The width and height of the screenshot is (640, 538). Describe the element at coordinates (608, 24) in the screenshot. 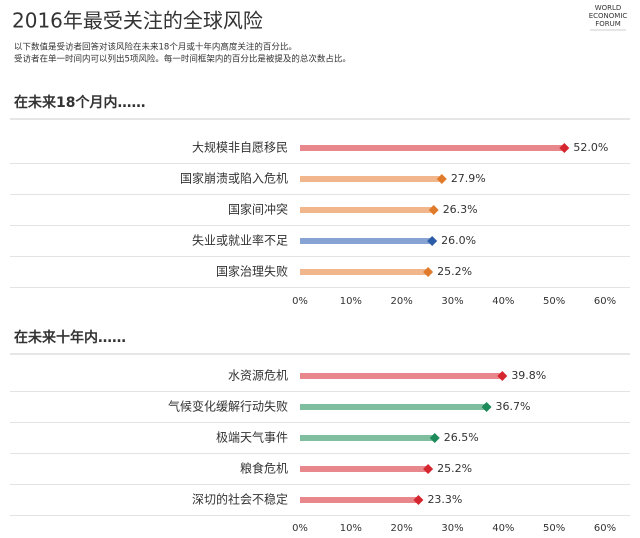

I see `logo-text: FORUM` at that location.